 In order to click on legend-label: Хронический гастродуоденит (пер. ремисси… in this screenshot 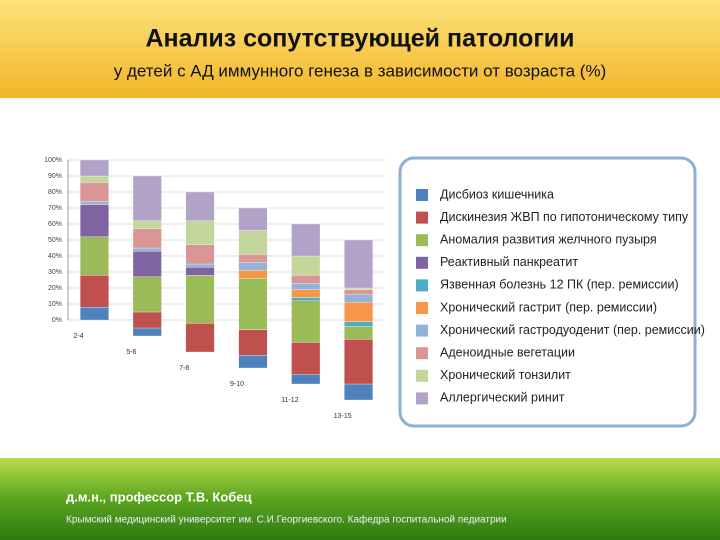, I will do `click(572, 330)`.